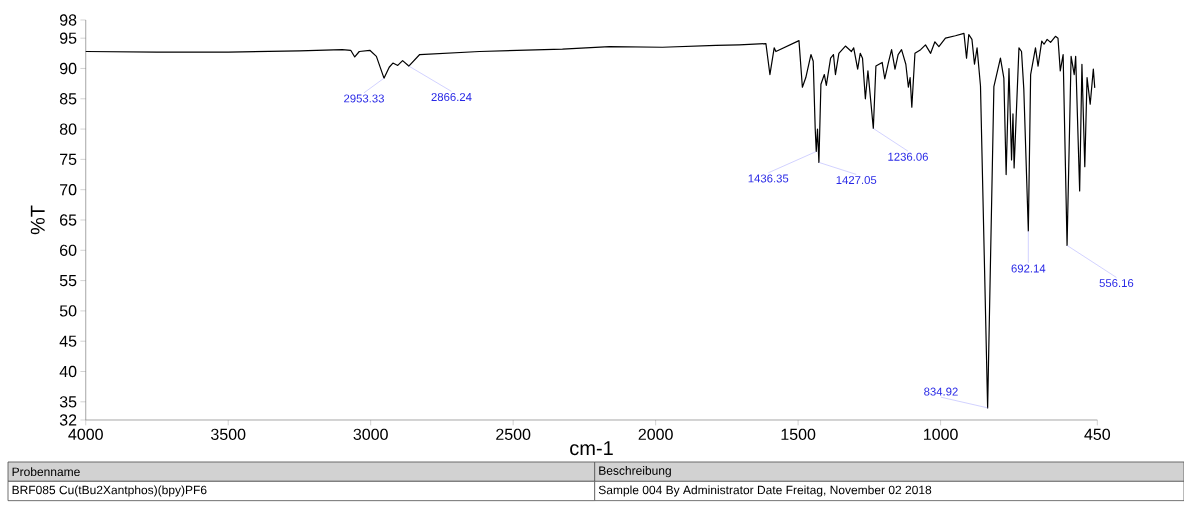 The width and height of the screenshot is (1184, 506). What do you see at coordinates (46, 472) in the screenshot?
I see `text: Probenname` at bounding box center [46, 472].